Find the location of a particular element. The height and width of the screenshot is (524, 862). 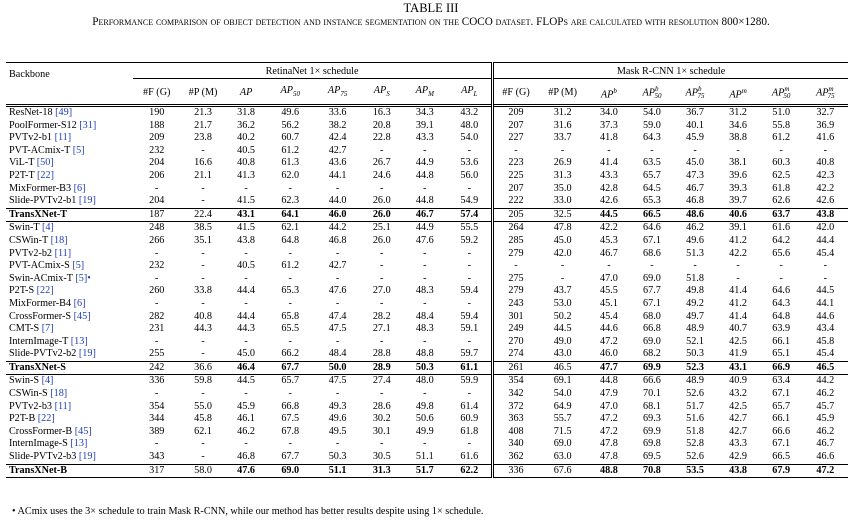

table-cell: 207 is located at coordinates (514, 126).